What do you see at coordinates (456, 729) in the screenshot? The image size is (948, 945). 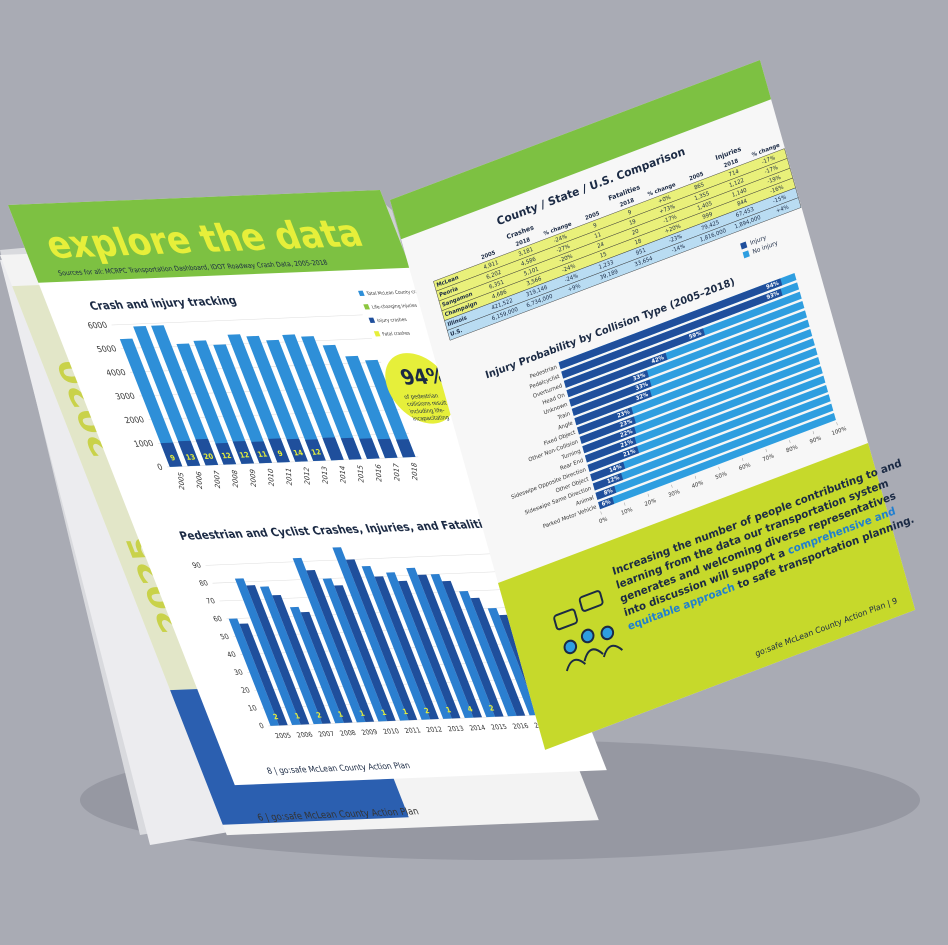 I see `x-tick-label: 2013` at bounding box center [456, 729].